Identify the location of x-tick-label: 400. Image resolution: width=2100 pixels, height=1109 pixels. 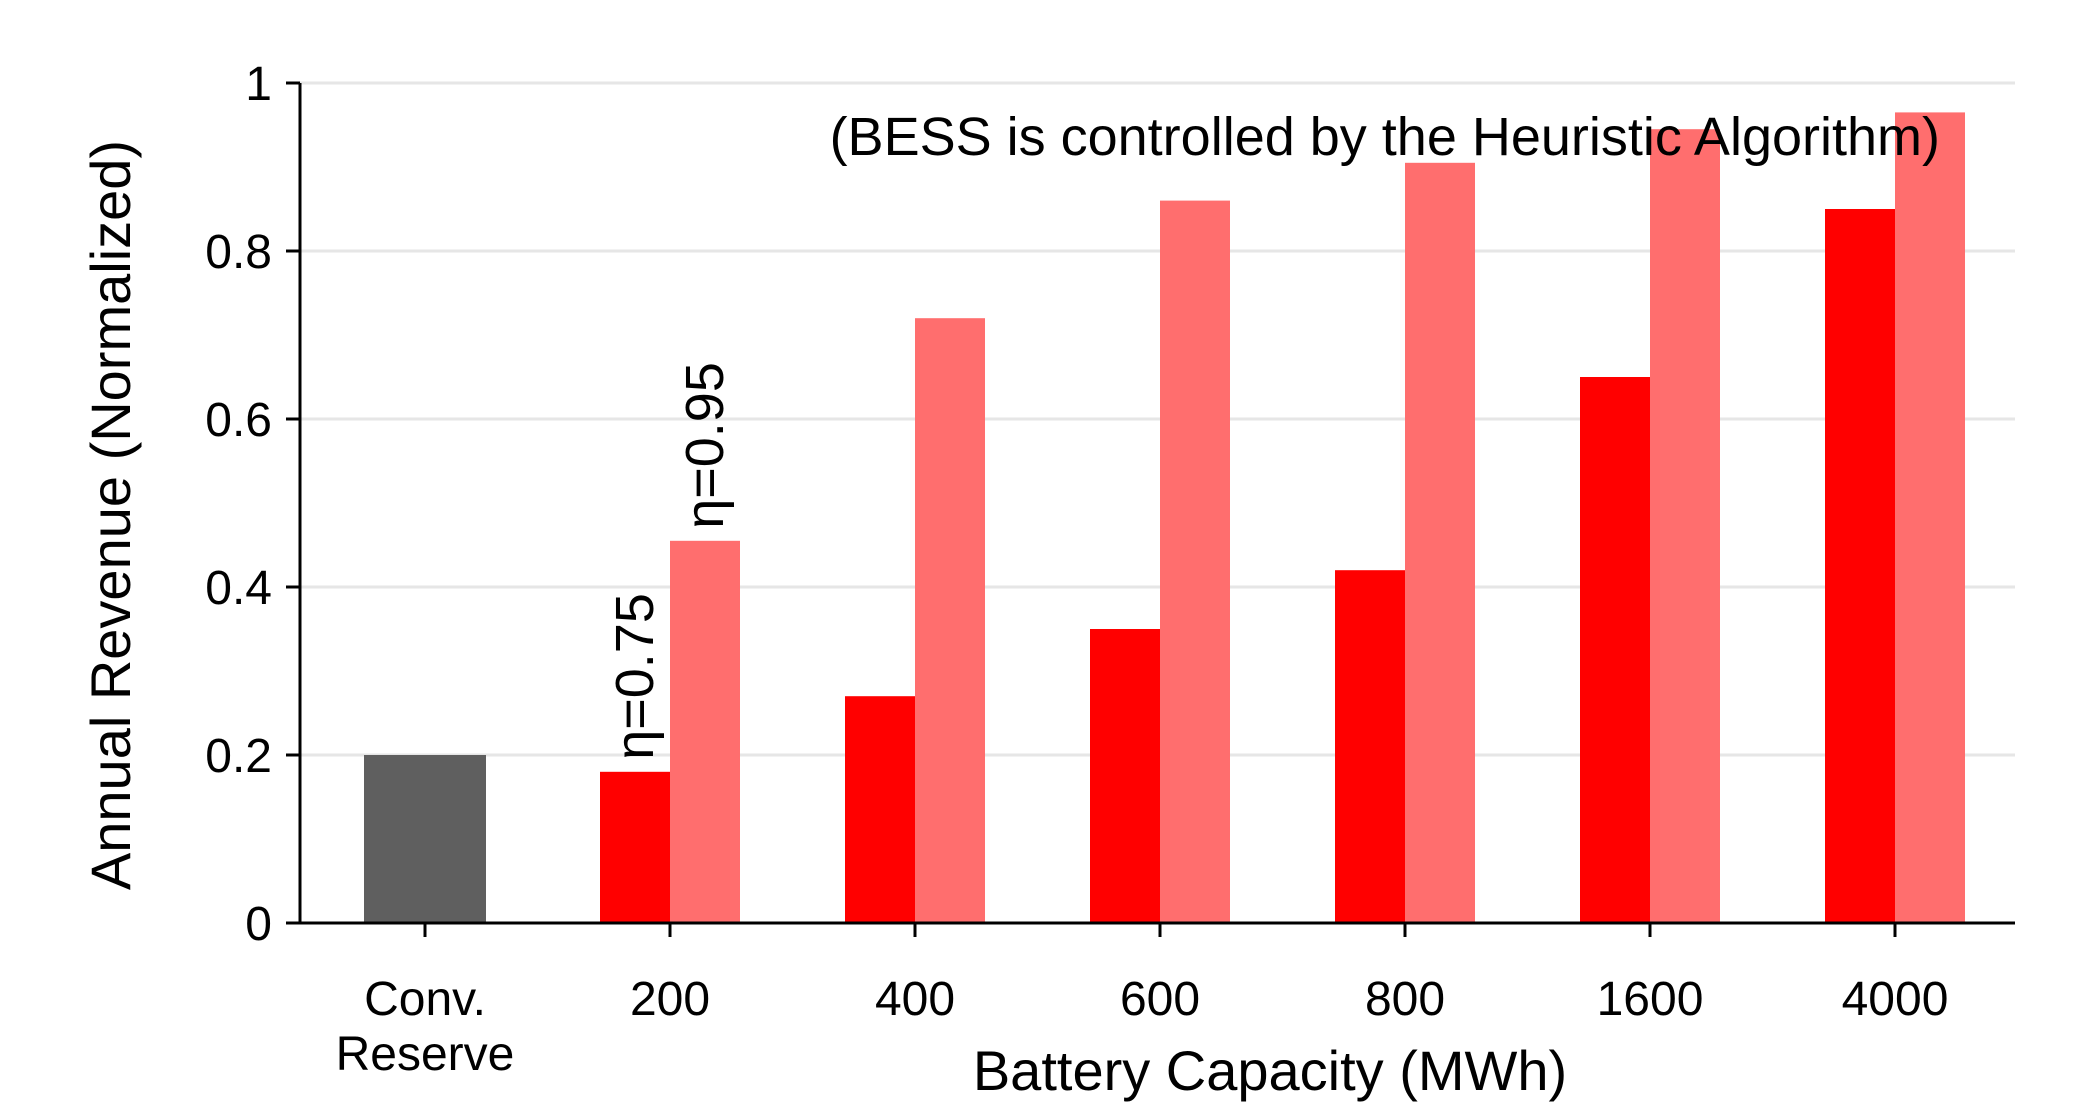
(915, 999).